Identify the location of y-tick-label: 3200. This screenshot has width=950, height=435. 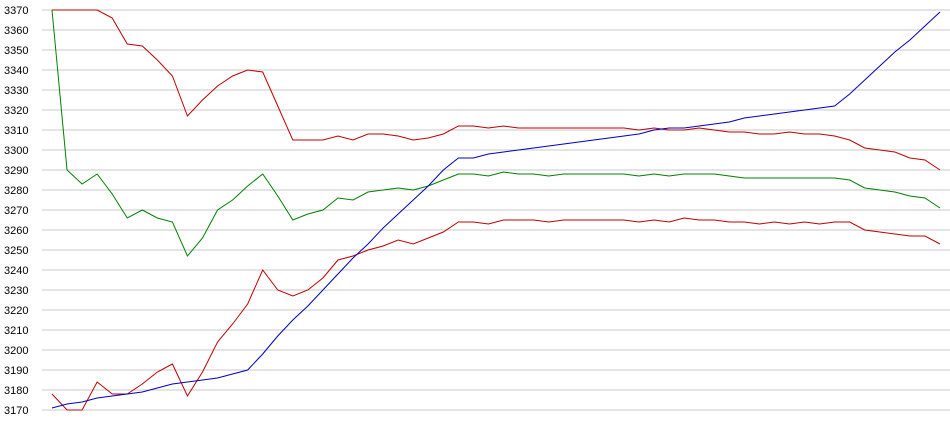
(16, 351).